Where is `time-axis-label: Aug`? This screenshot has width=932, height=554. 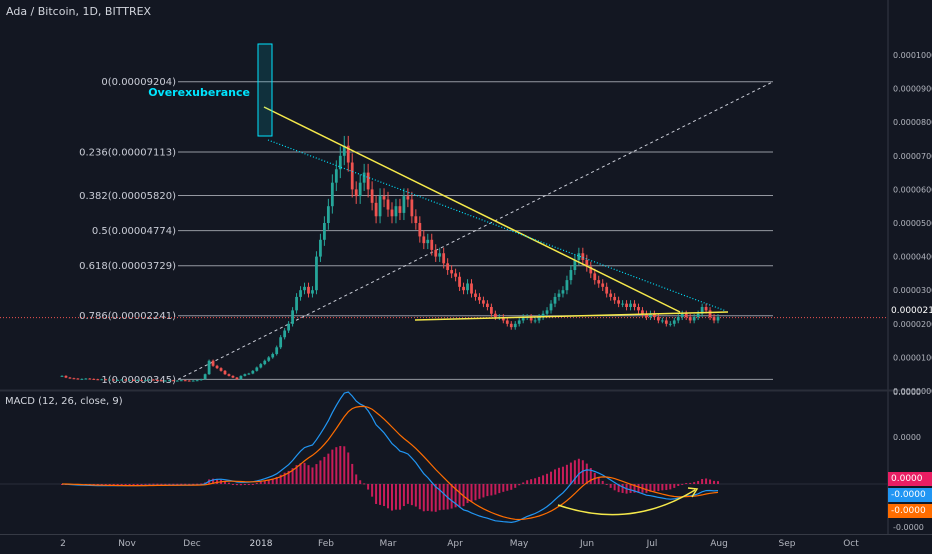
time-axis-label: Aug is located at coordinates (719, 544).